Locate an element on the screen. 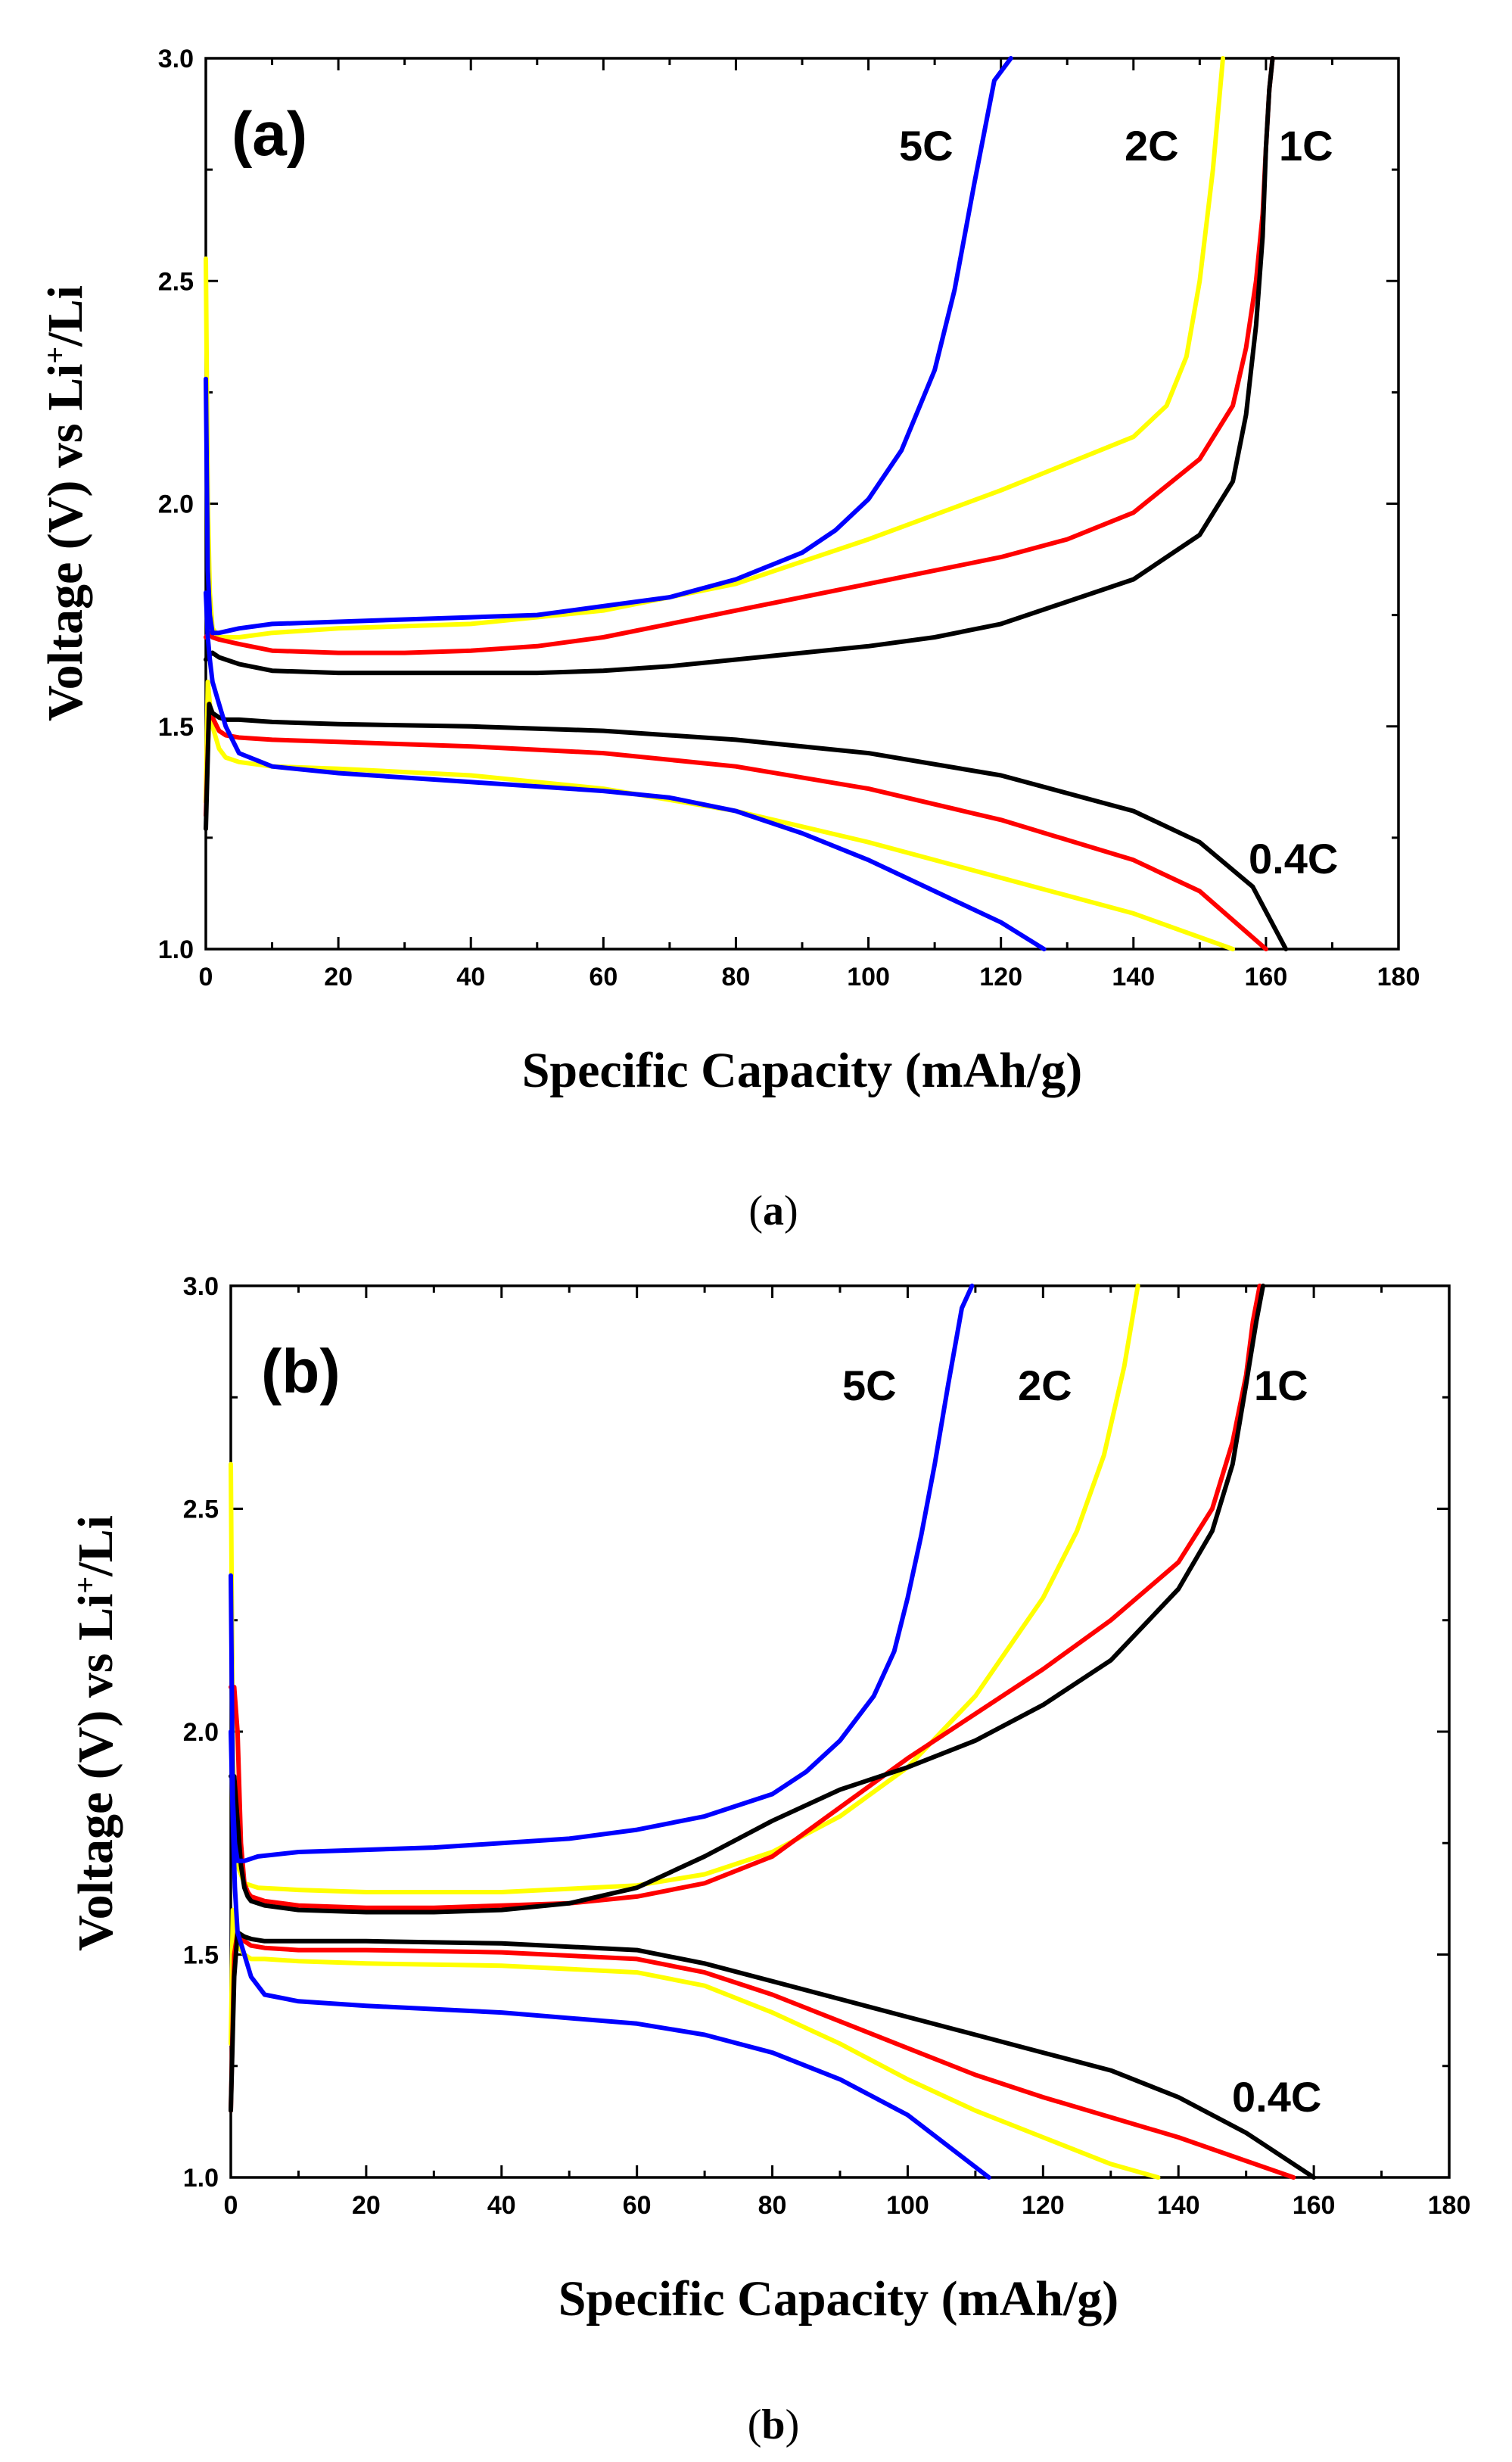 The image size is (1512, 2462). y-tick-label-a-2: 2.0 is located at coordinates (176, 505).